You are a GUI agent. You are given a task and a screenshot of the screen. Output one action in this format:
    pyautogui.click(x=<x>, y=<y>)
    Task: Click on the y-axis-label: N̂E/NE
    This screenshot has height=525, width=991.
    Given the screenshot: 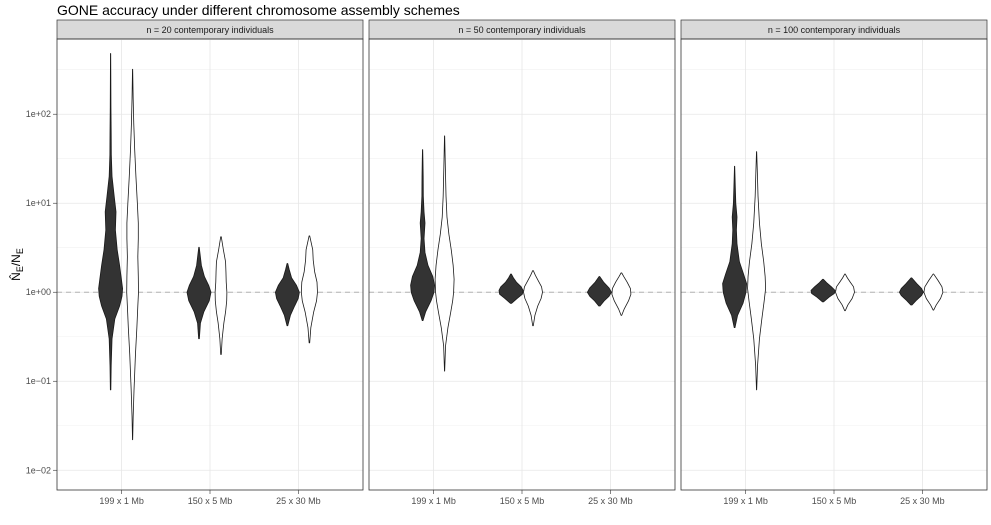 What is the action you would take?
    pyautogui.click(x=16, y=264)
    